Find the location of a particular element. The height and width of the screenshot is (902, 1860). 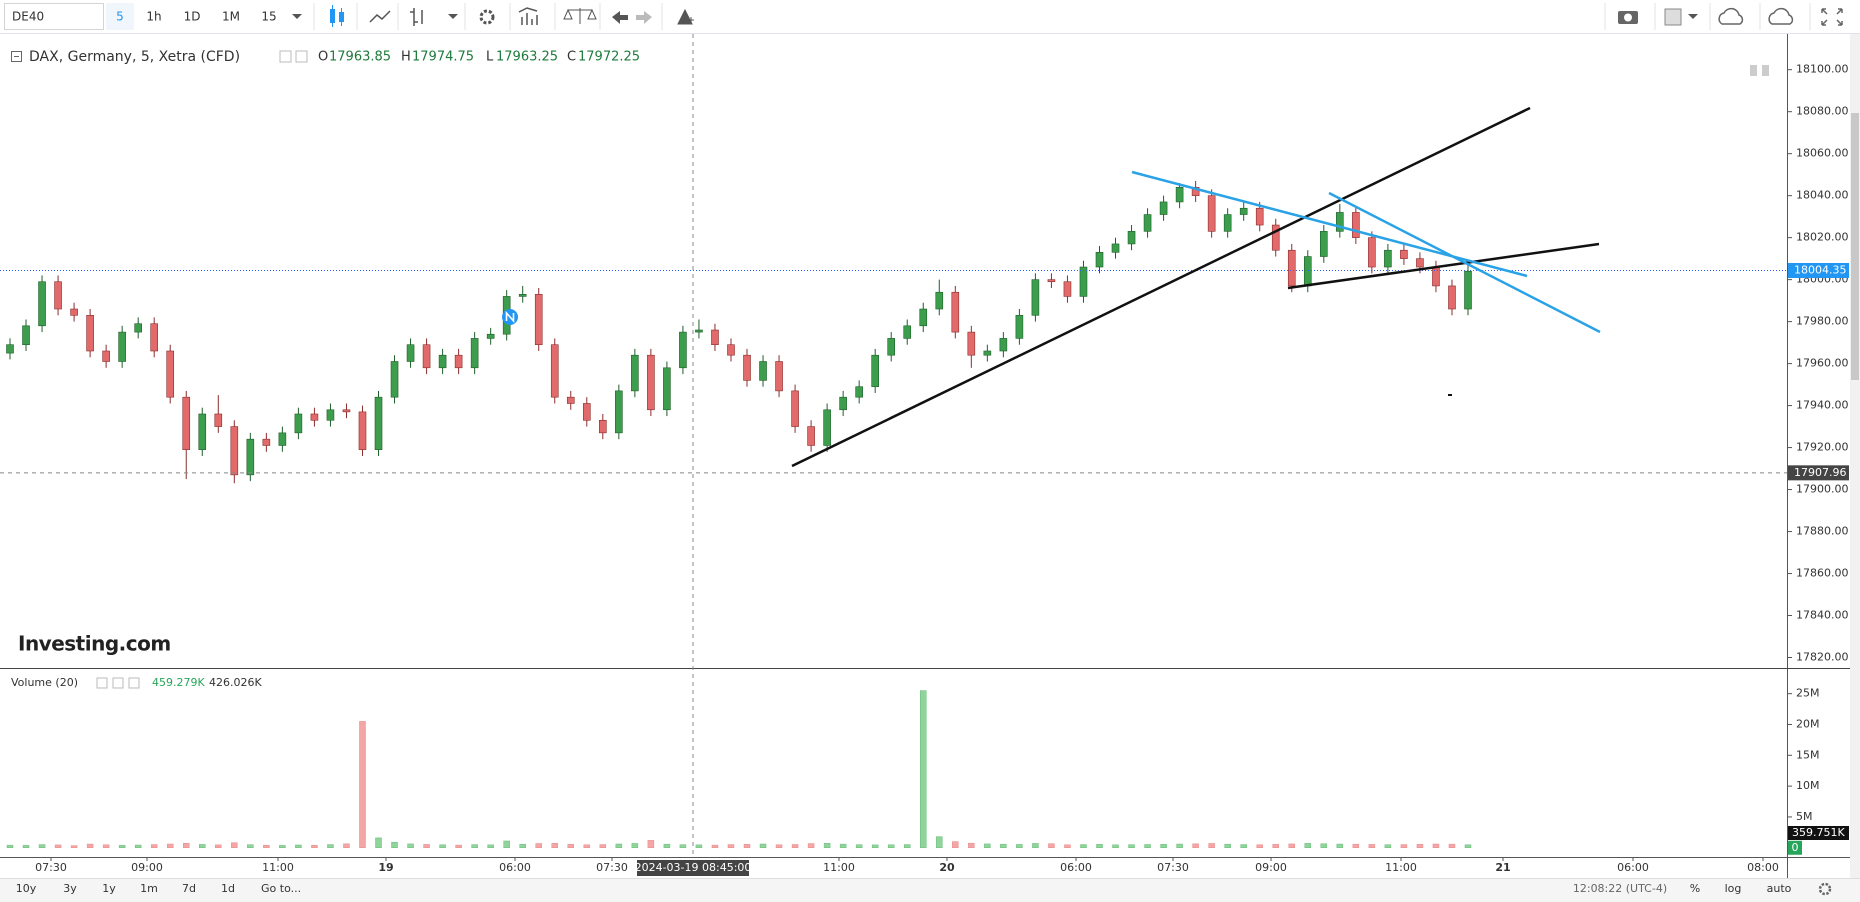

redo-icon is located at coordinates (644, 17).